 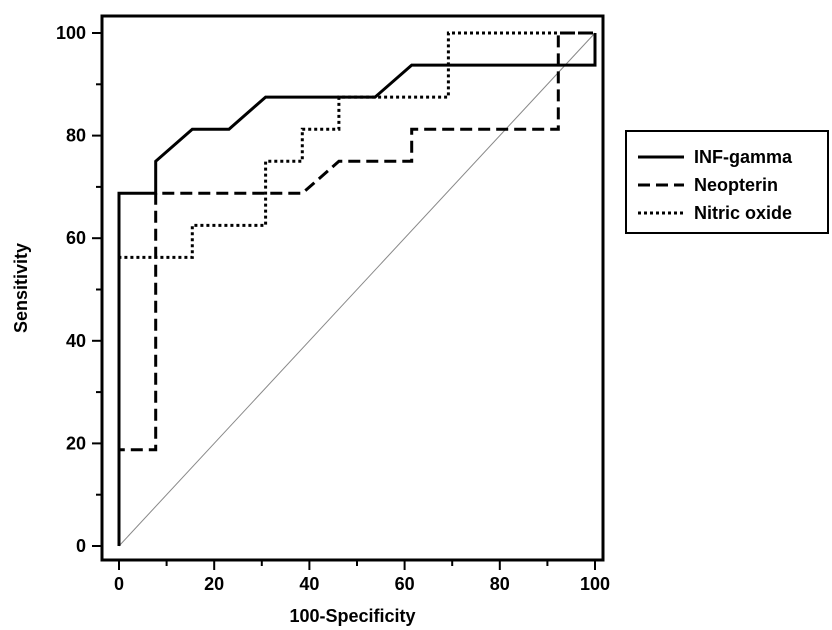 I want to click on x-tick-label: 20, so click(x=214, y=584).